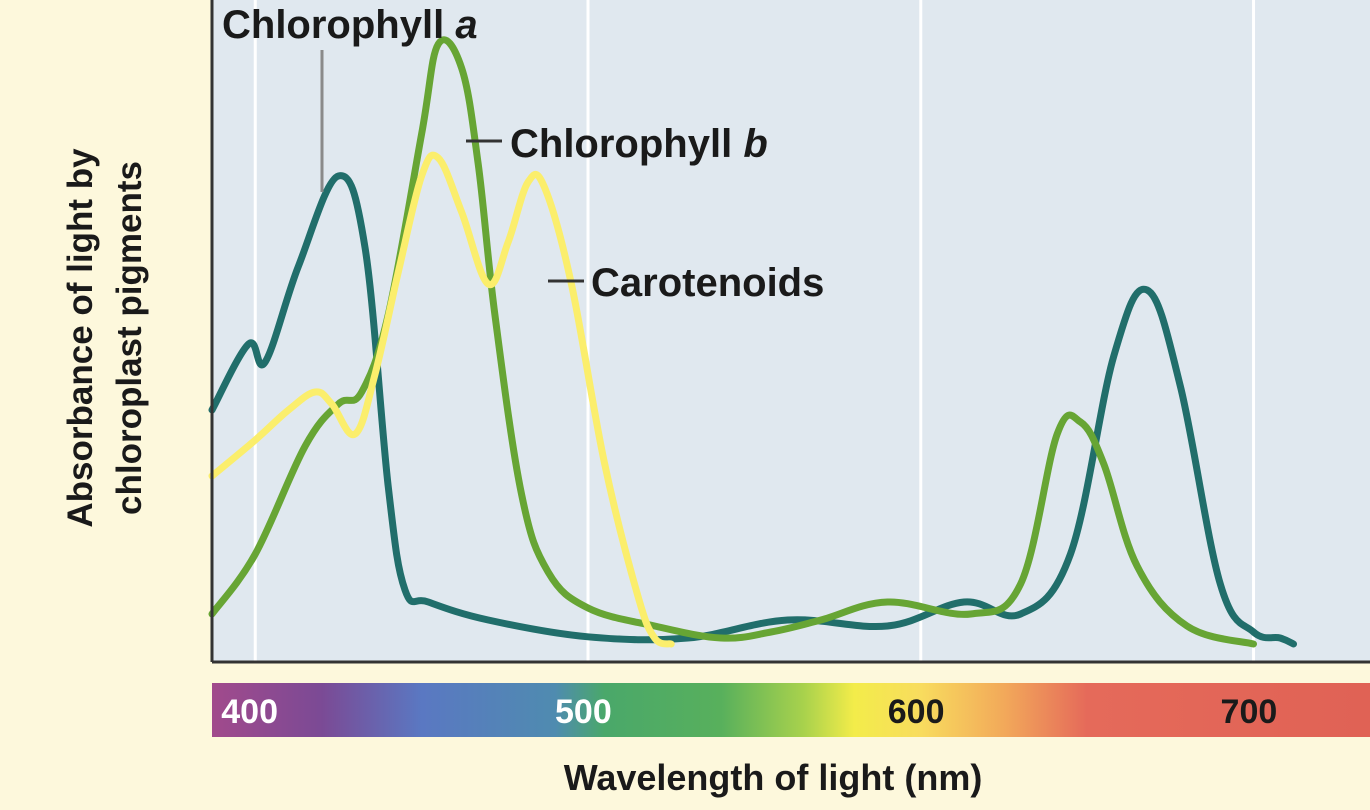  Describe the element at coordinates (249, 712) in the screenshot. I see `x-tick-label-400: 400` at that location.